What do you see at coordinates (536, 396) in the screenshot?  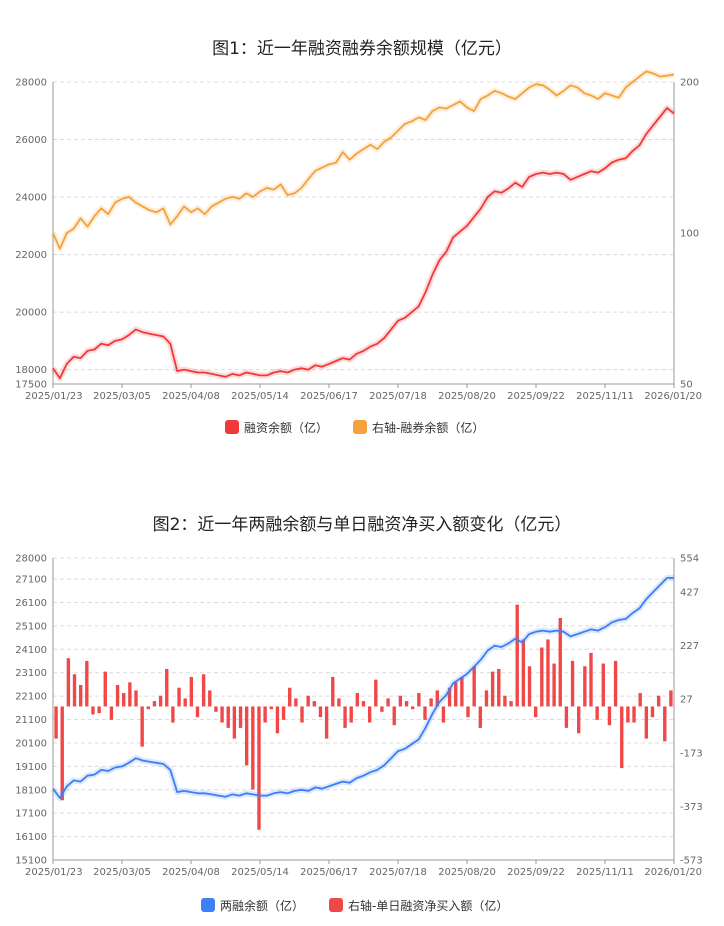 I see `x-tick-label: 2025/09/22` at bounding box center [536, 396].